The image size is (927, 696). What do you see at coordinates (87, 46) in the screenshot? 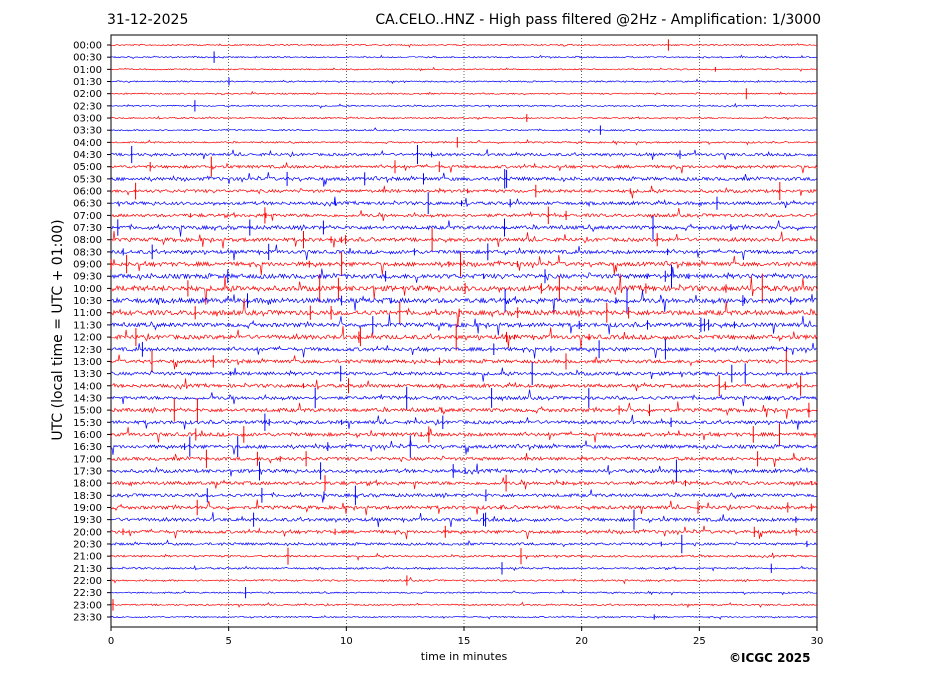
I see `y-tick-label: 00:00` at bounding box center [87, 46].